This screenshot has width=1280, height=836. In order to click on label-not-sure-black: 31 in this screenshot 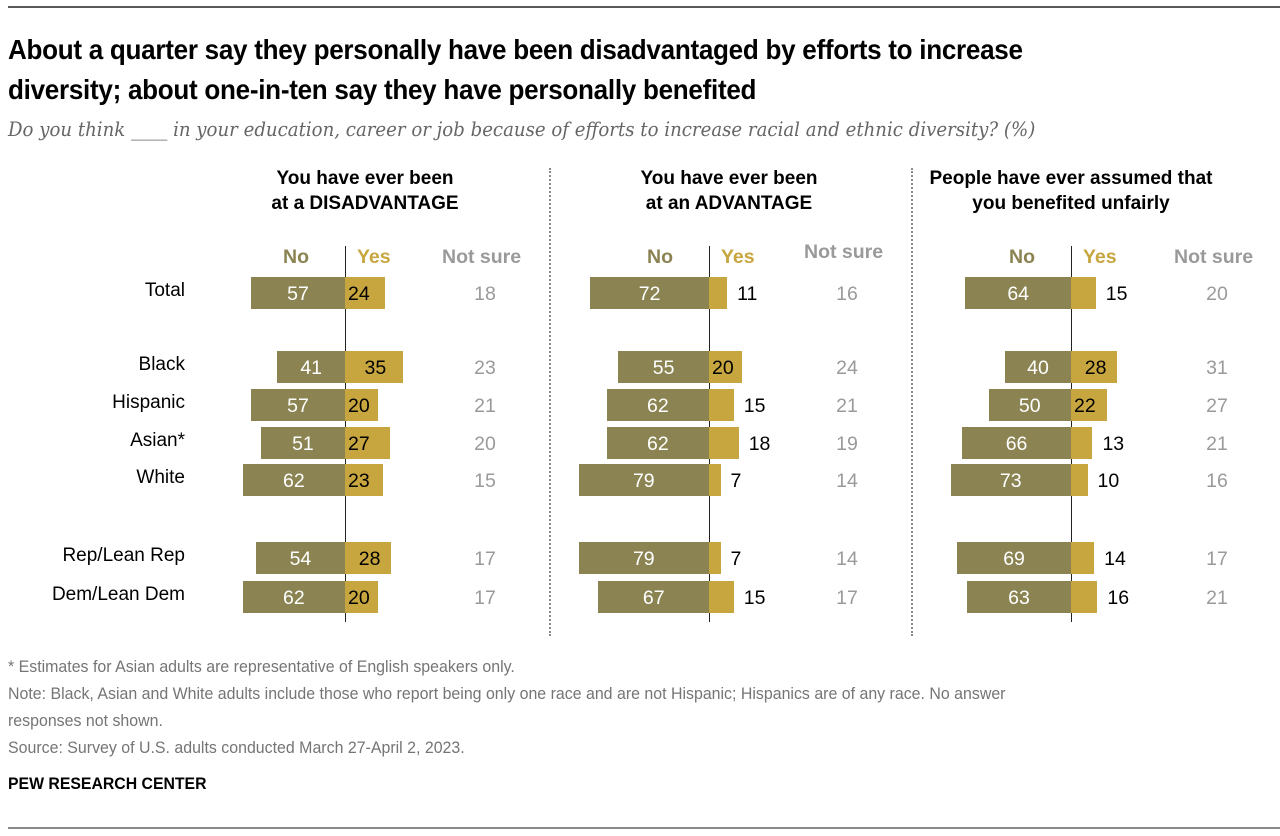, I will do `click(1217, 368)`.